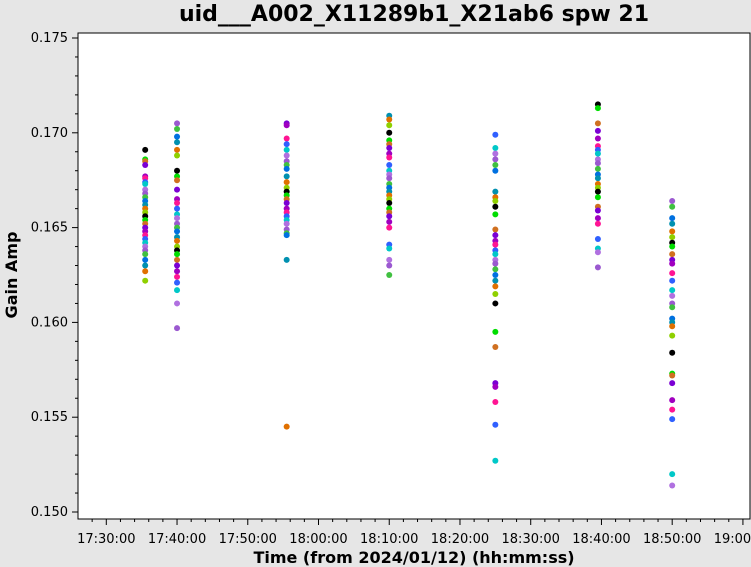 This screenshot has width=751, height=567. What do you see at coordinates (49, 417) in the screenshot?
I see `y-tick-label: 0.155` at bounding box center [49, 417].